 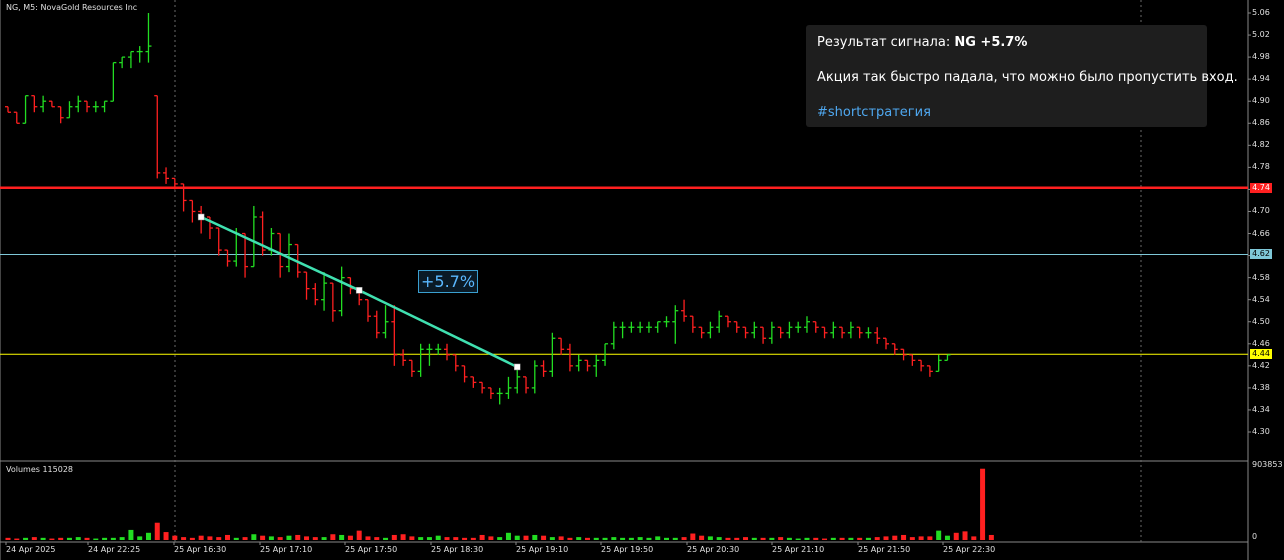 I want to click on y-tick-label: 4.90, so click(x=1261, y=101).